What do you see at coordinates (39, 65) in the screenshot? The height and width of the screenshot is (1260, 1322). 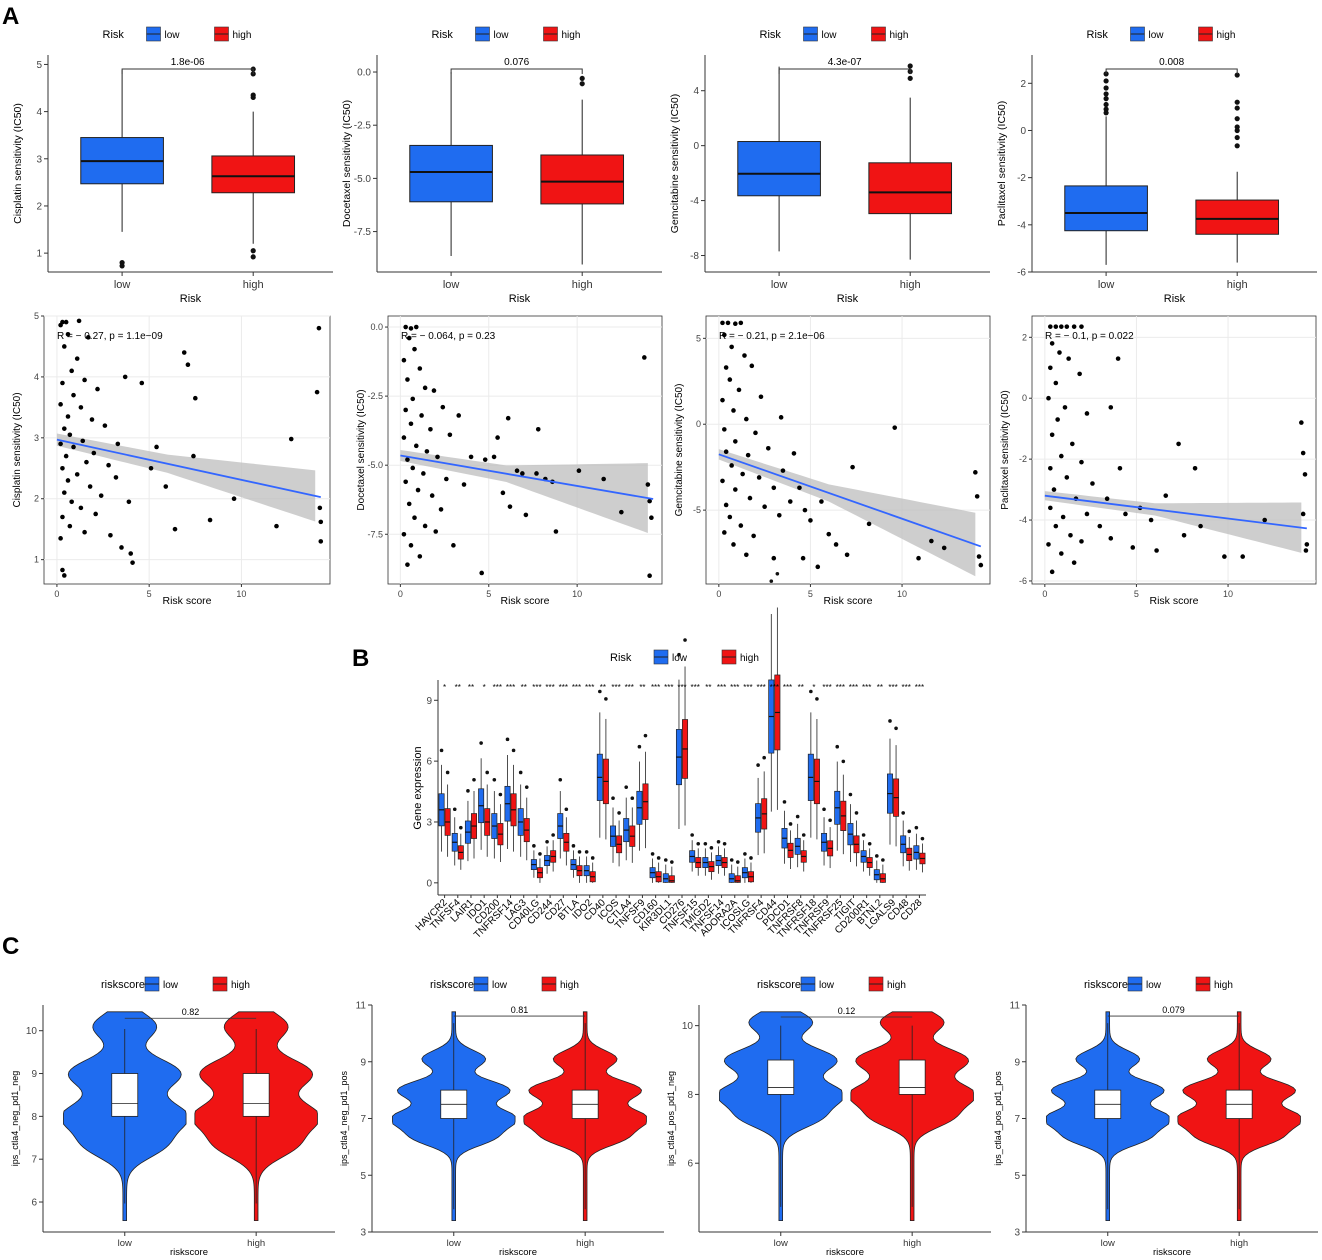 I see `y-tick-label: 5` at bounding box center [39, 65].